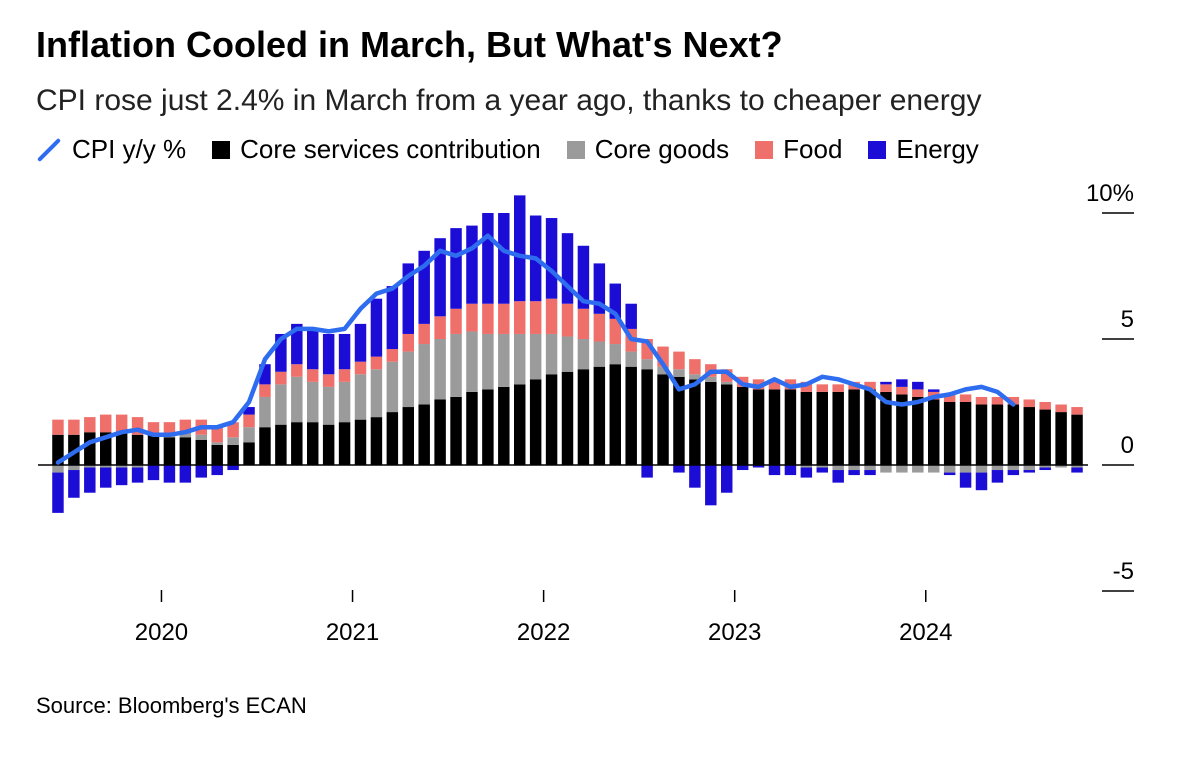 The width and height of the screenshot is (1178, 760). I want to click on y-tick-label: -5, so click(1123, 571).